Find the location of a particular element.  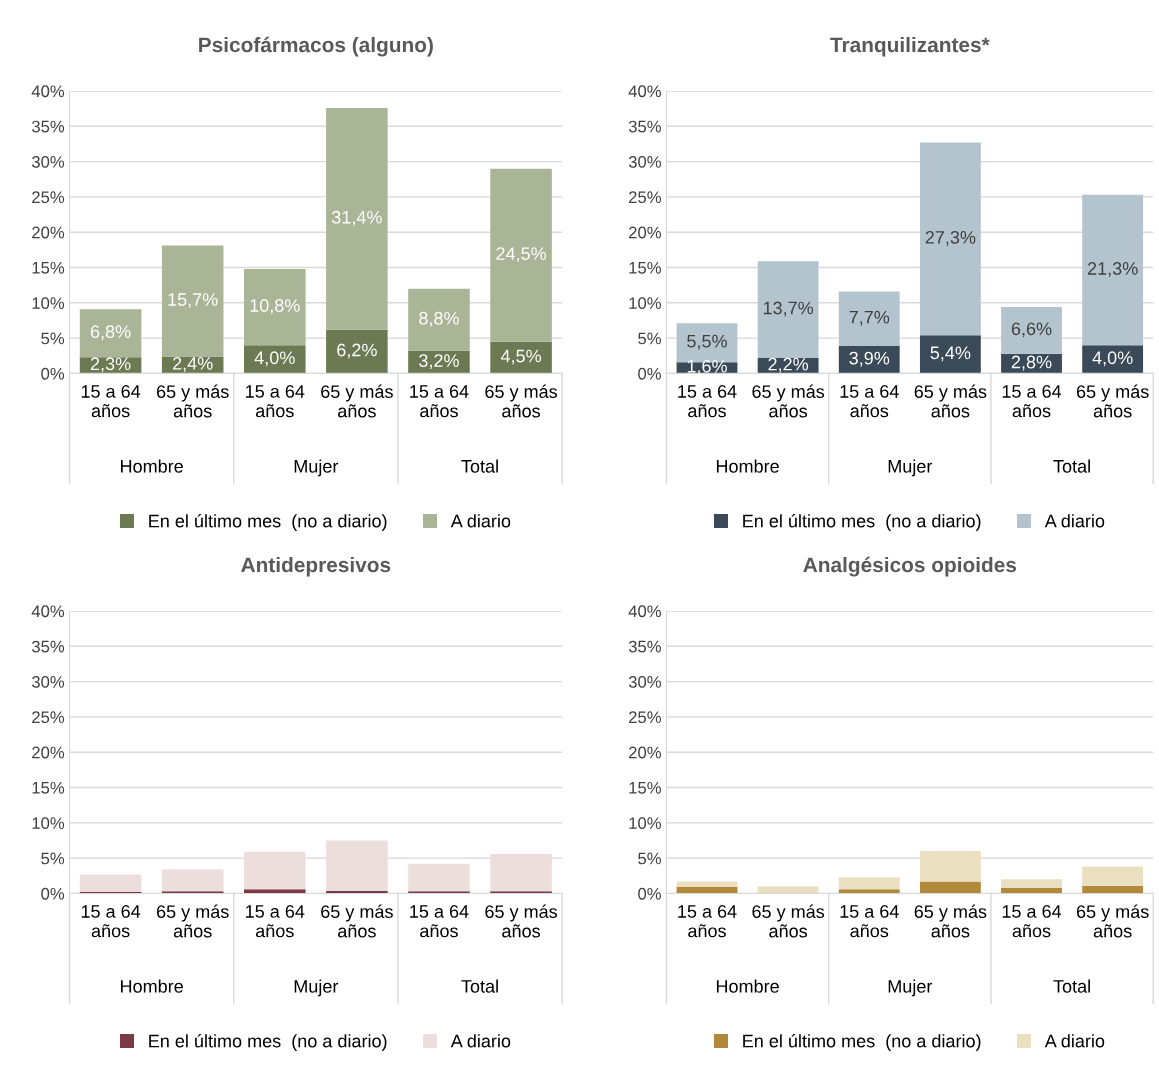

data-label: 4,5% is located at coordinates (520, 357).